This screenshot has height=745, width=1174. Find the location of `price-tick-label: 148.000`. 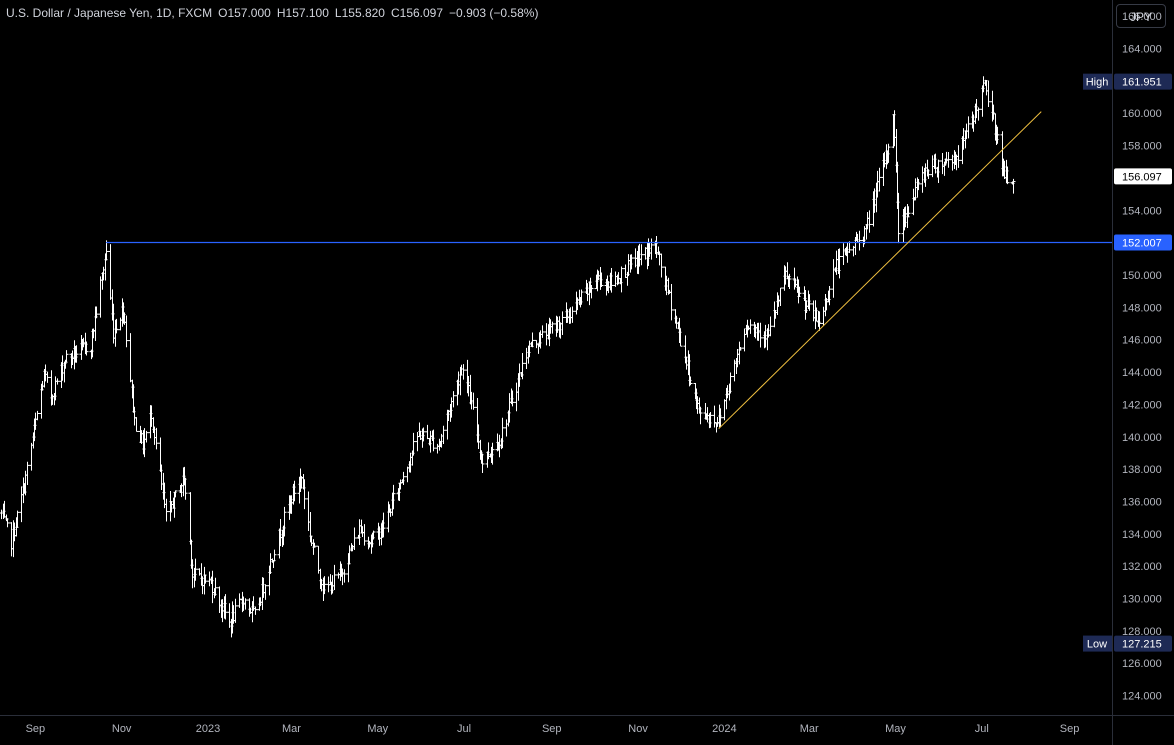

price-tick-label: 148.000 is located at coordinates (1142, 308).